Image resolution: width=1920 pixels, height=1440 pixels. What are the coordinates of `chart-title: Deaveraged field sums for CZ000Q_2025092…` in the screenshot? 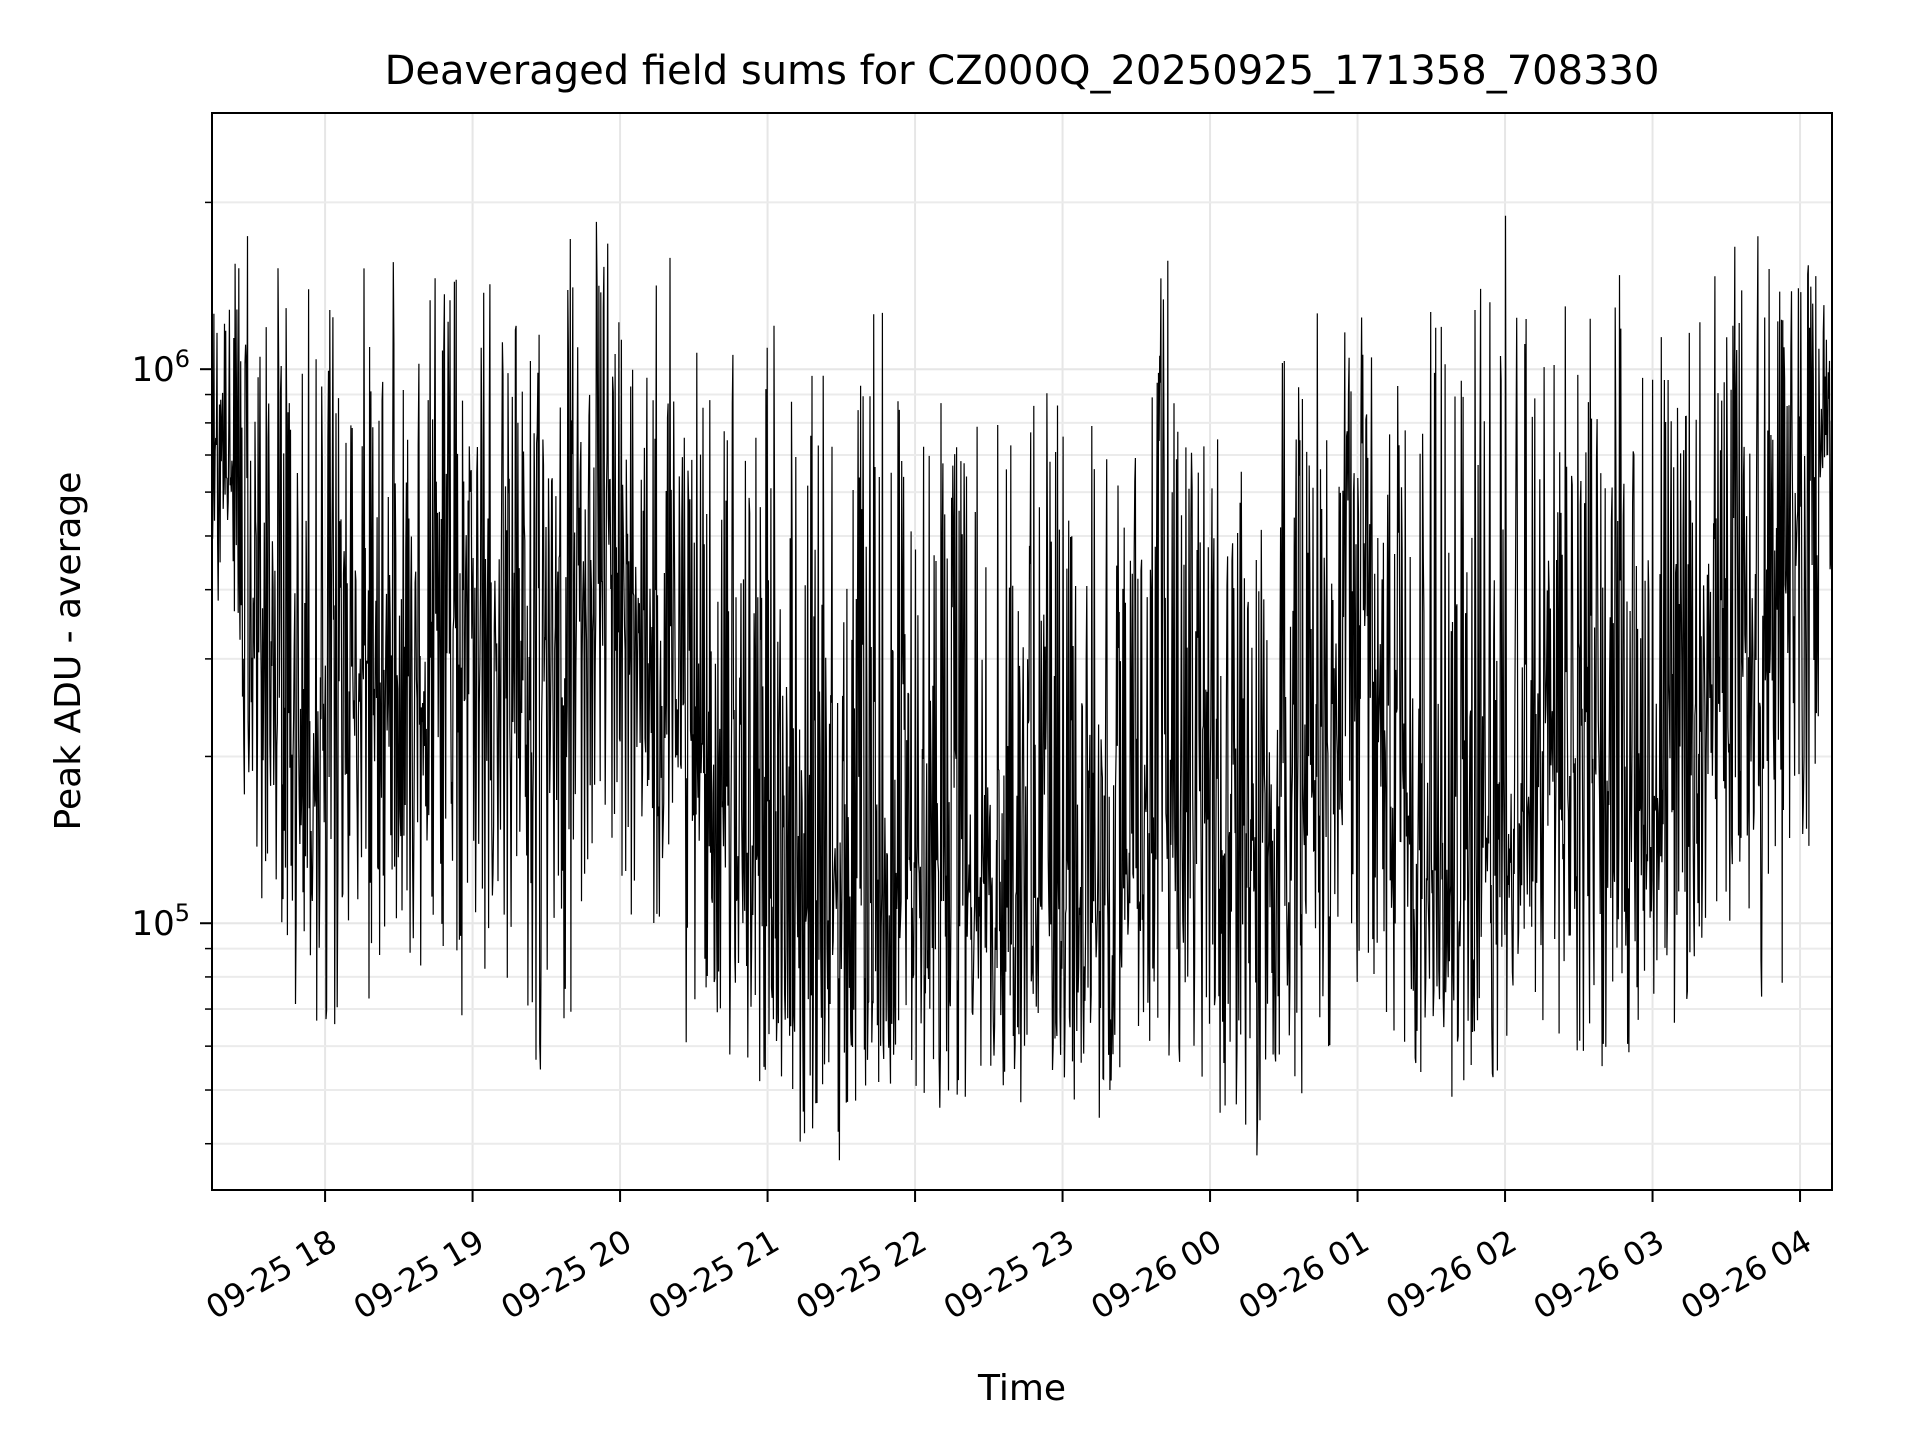 It's located at (1022, 71).